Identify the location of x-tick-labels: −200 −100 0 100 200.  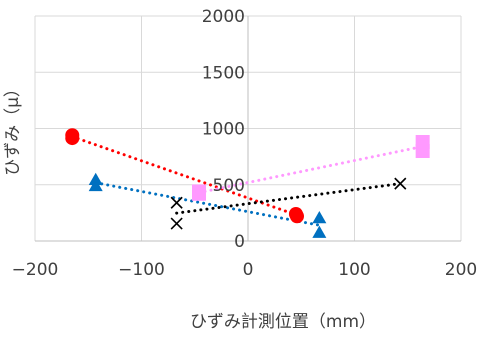
(245, 270).